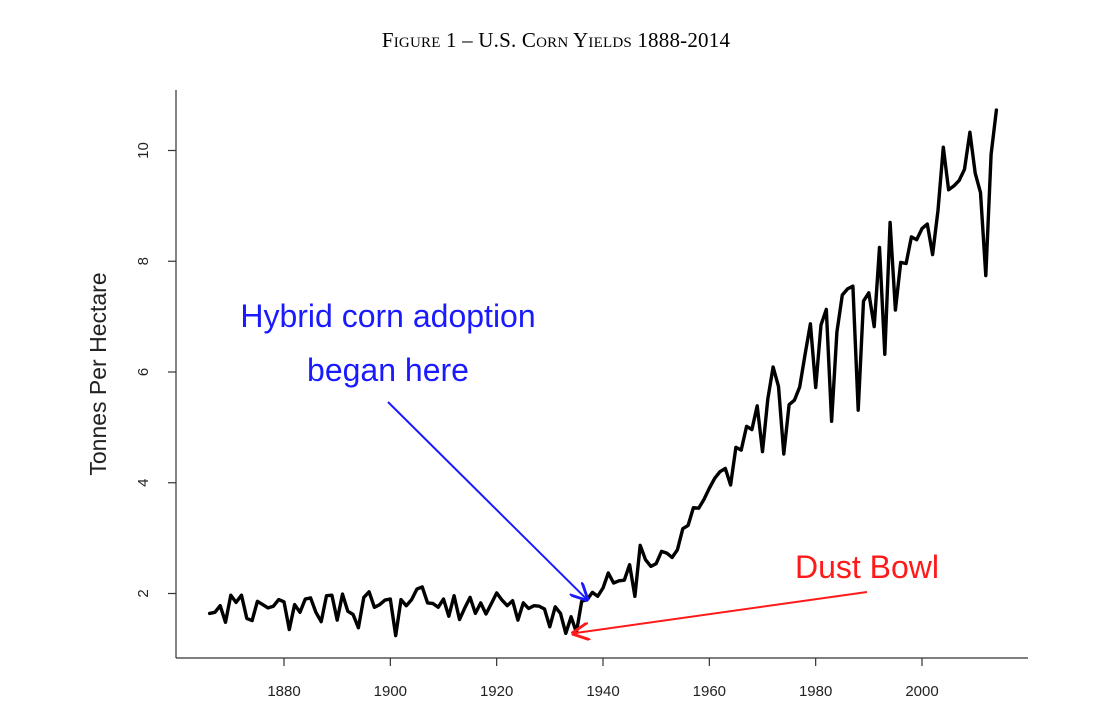 Image resolution: width=1112 pixels, height=707 pixels. I want to click on annotation-hybrid-line-1: Hybrid corn adoption, so click(387, 316).